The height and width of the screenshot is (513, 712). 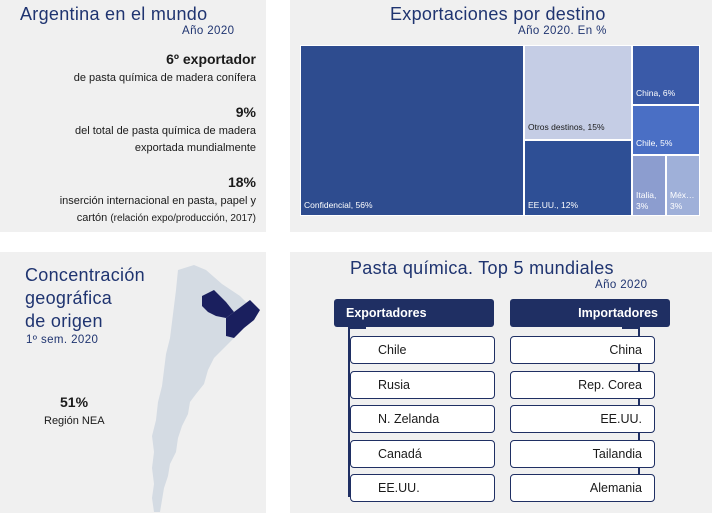 What do you see at coordinates (241, 182) in the screenshot?
I see `stat-value: 18%` at bounding box center [241, 182].